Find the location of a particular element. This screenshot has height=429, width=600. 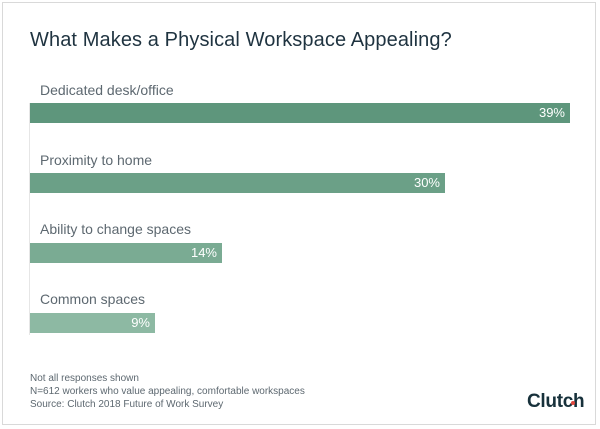

bar-value: 9% is located at coordinates (140, 322).